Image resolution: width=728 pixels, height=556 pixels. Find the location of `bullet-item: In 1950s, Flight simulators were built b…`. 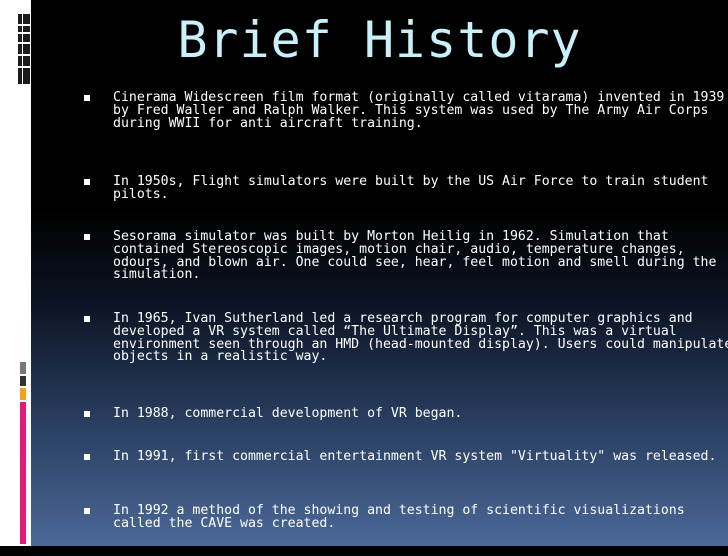

bullet-item: In 1950s, Flight simulators were built b… is located at coordinates (404, 201).